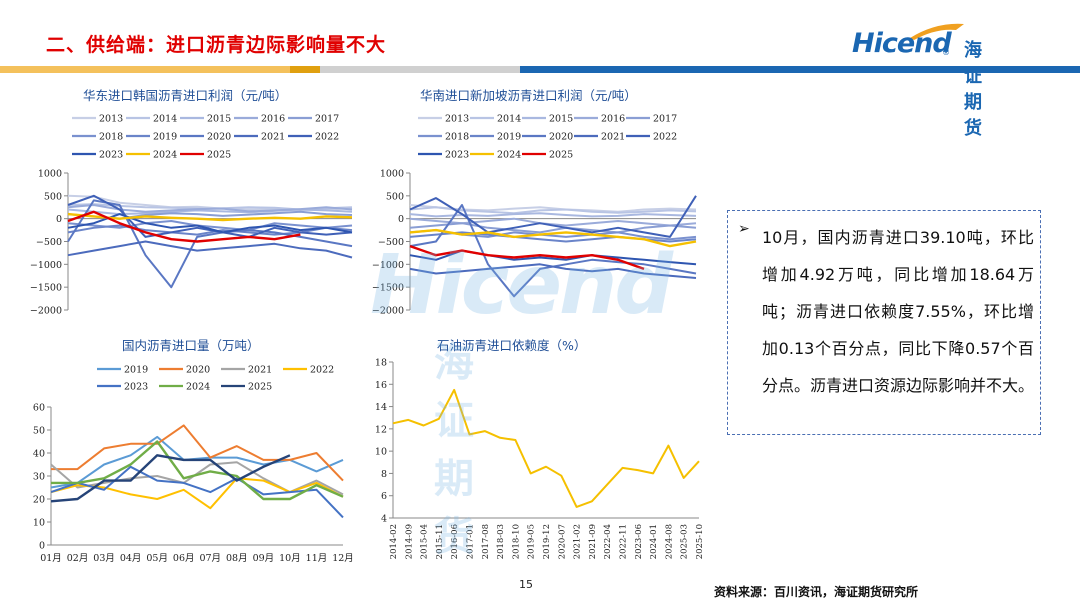  Describe the element at coordinates (210, 230) in the screenshot. I see `series-line-2019` at that location.